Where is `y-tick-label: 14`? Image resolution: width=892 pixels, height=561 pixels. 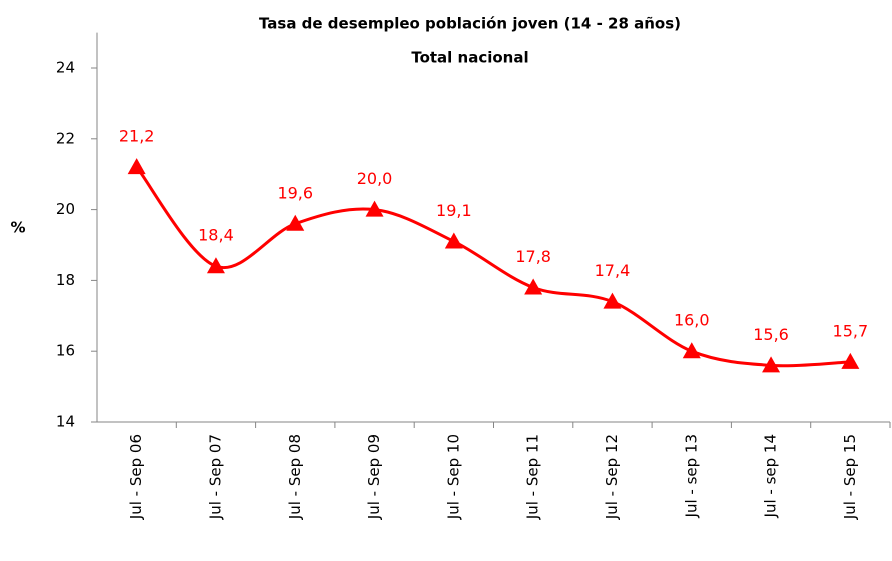
y-tick-label: 14 is located at coordinates (65, 422).